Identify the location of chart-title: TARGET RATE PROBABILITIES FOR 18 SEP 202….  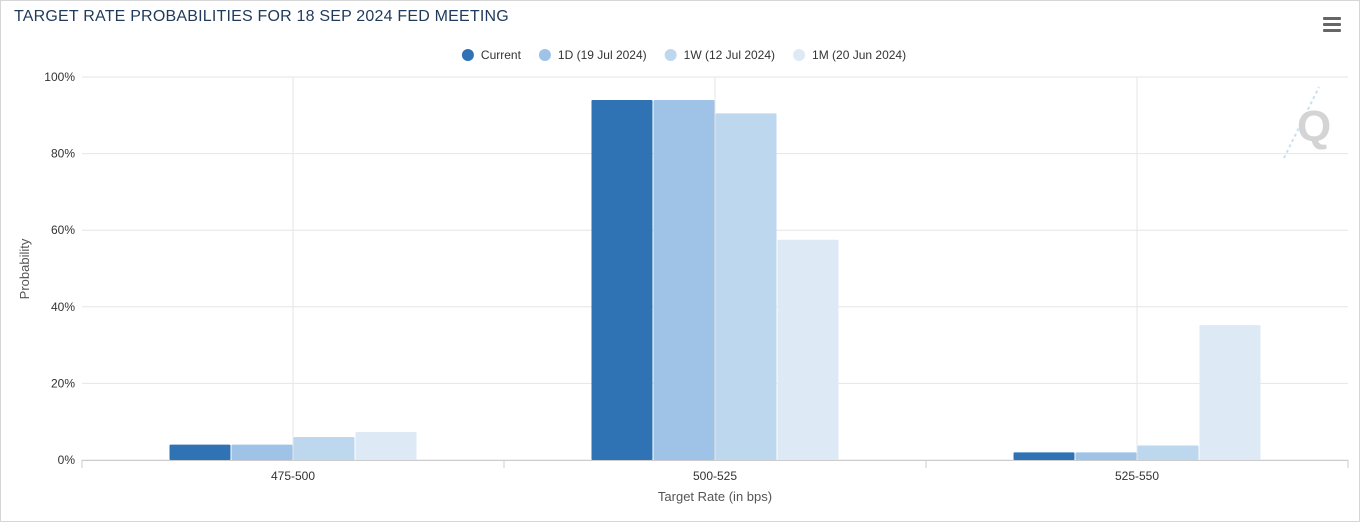
(261, 16).